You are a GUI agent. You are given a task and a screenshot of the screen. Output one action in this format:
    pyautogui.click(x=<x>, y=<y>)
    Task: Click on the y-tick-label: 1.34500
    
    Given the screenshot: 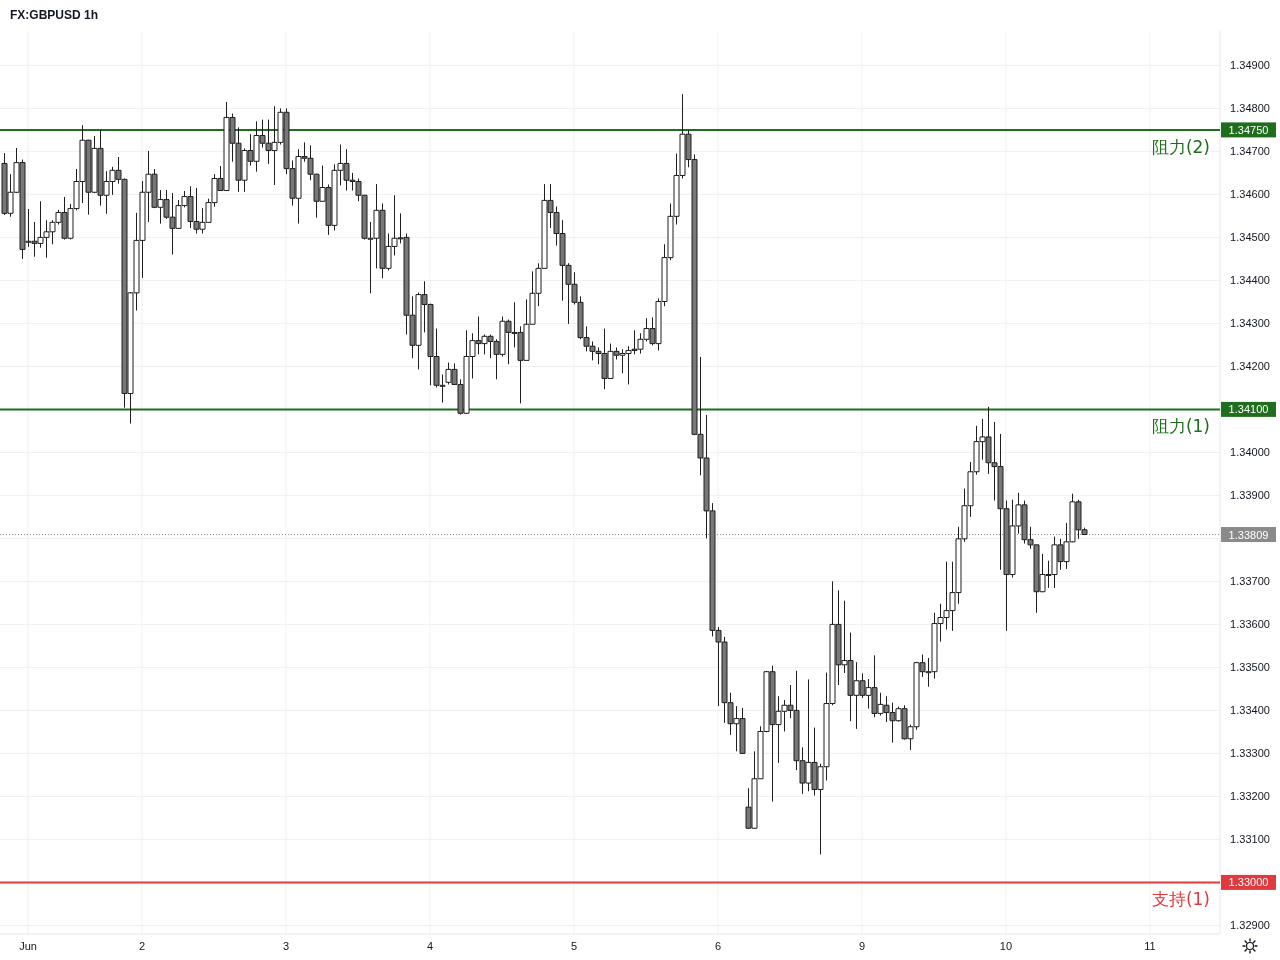 What is the action you would take?
    pyautogui.click(x=1250, y=237)
    